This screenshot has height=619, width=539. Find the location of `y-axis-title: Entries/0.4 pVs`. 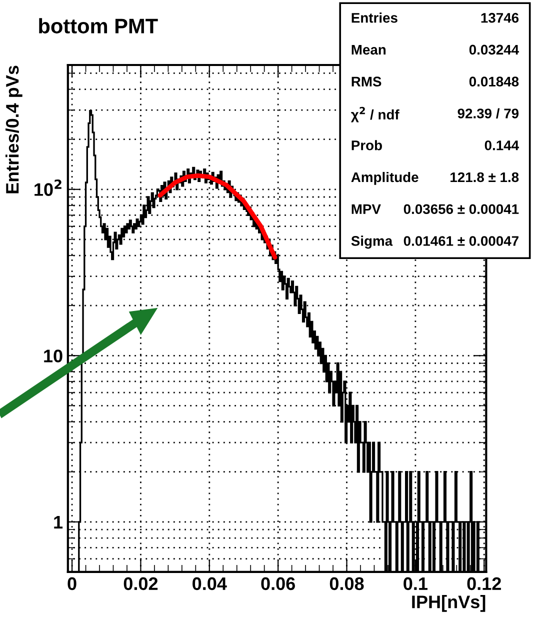

y-axis-title: Entries/0.4 pVs is located at coordinates (14, 130).